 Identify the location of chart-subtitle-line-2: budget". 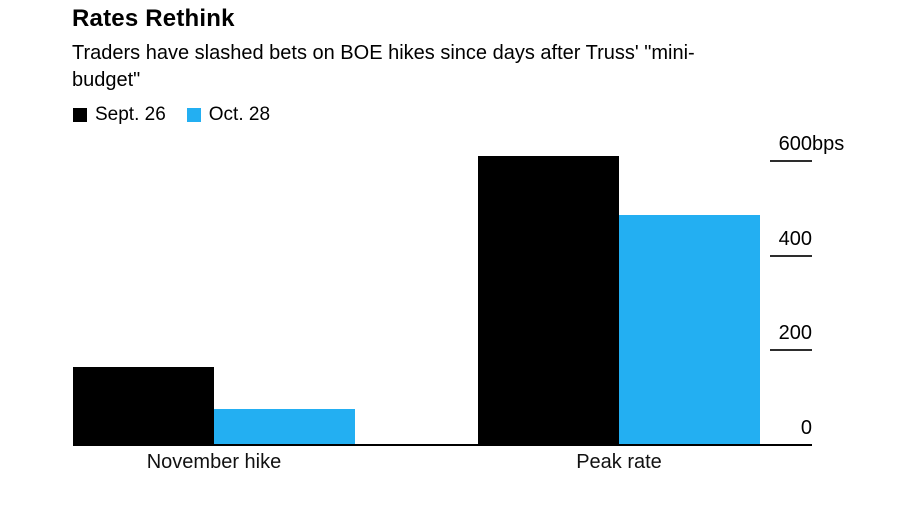
(106, 80).